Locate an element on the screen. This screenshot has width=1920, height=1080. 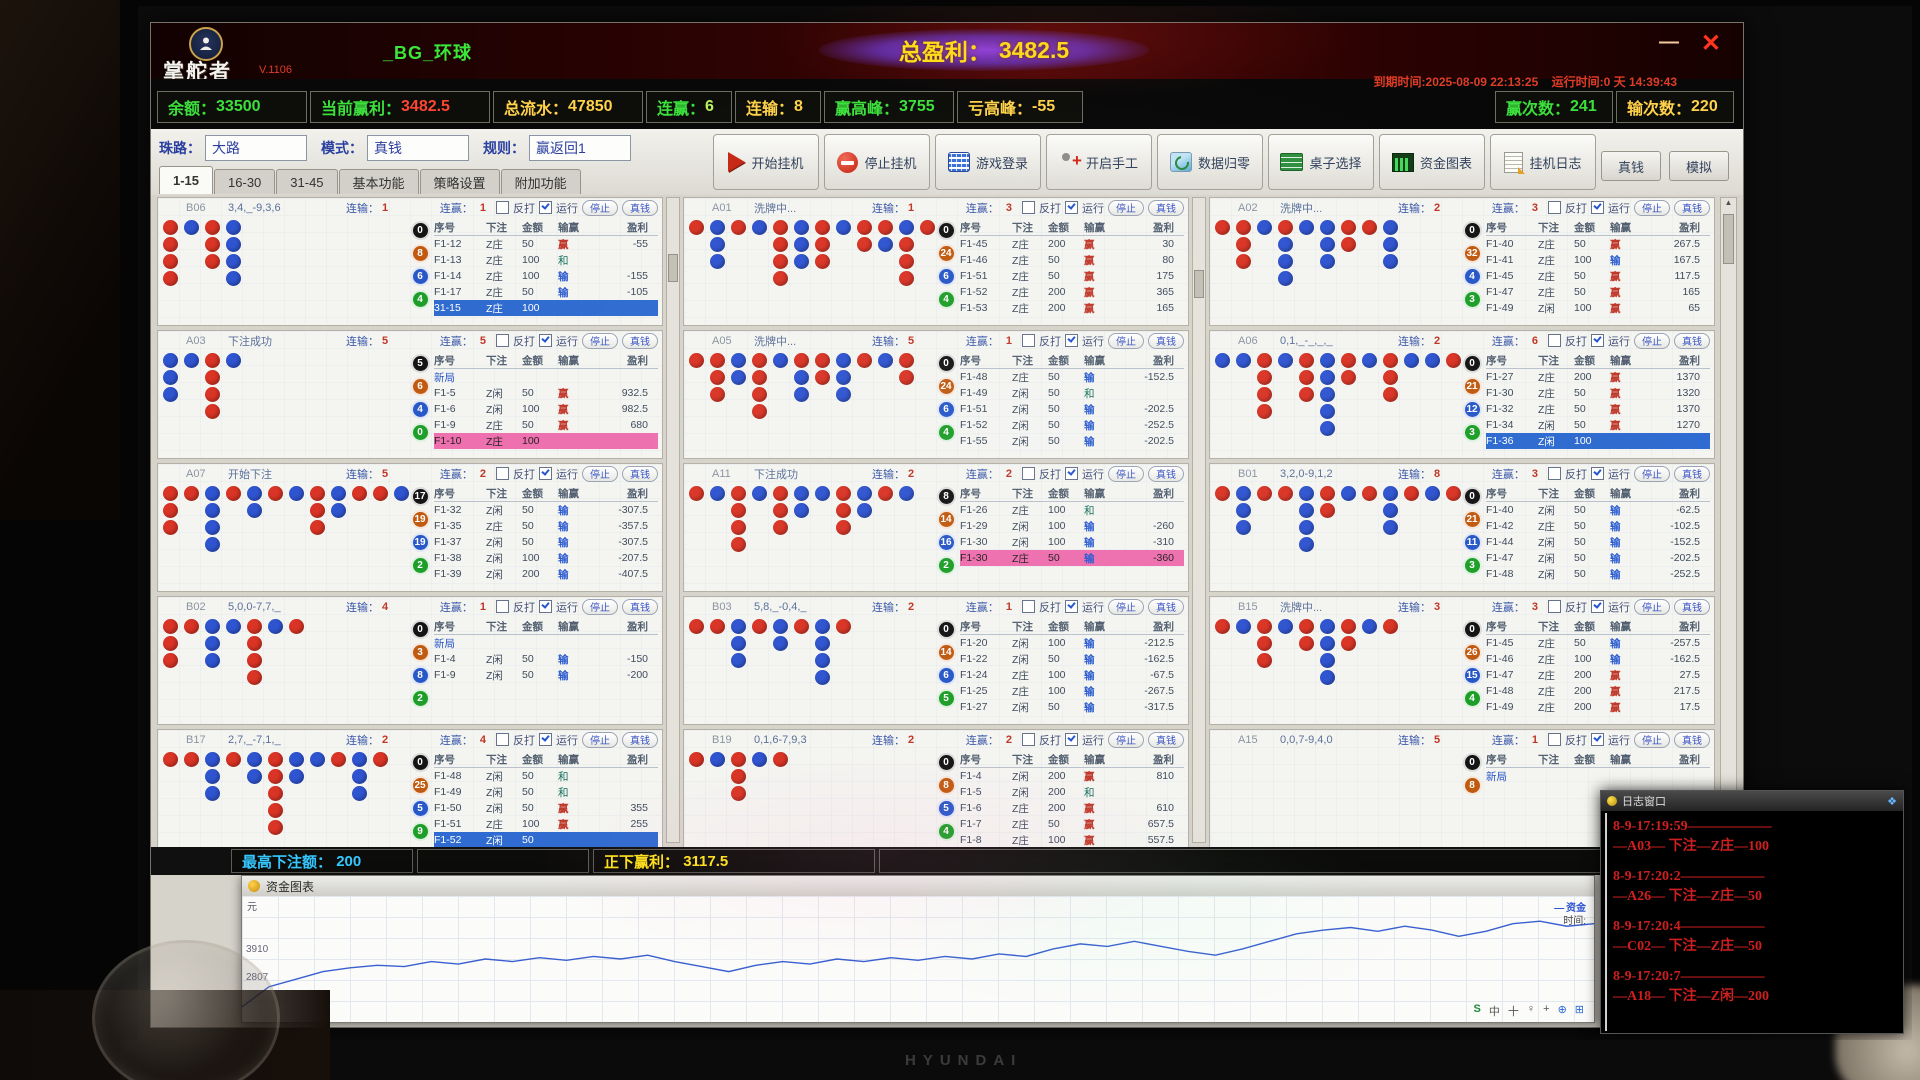
bot-log-button: 挂机日志 is located at coordinates (1543, 162).